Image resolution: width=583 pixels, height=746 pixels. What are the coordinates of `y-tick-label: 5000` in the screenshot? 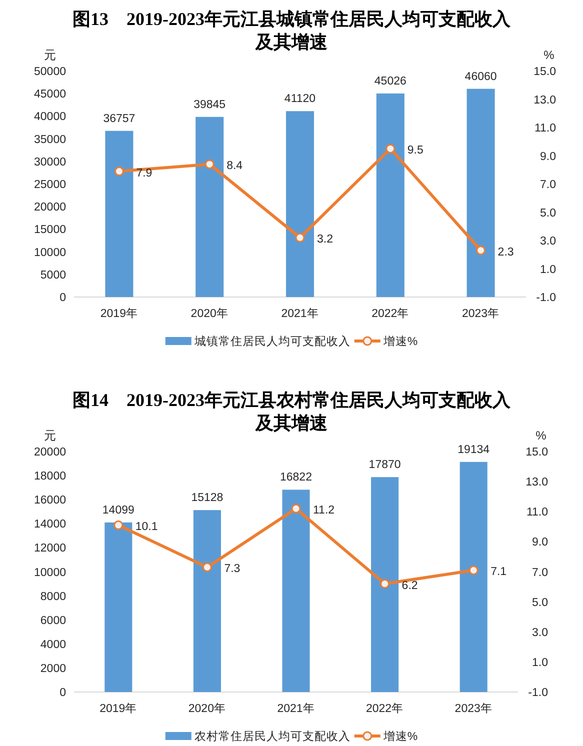 It's located at (53, 275).